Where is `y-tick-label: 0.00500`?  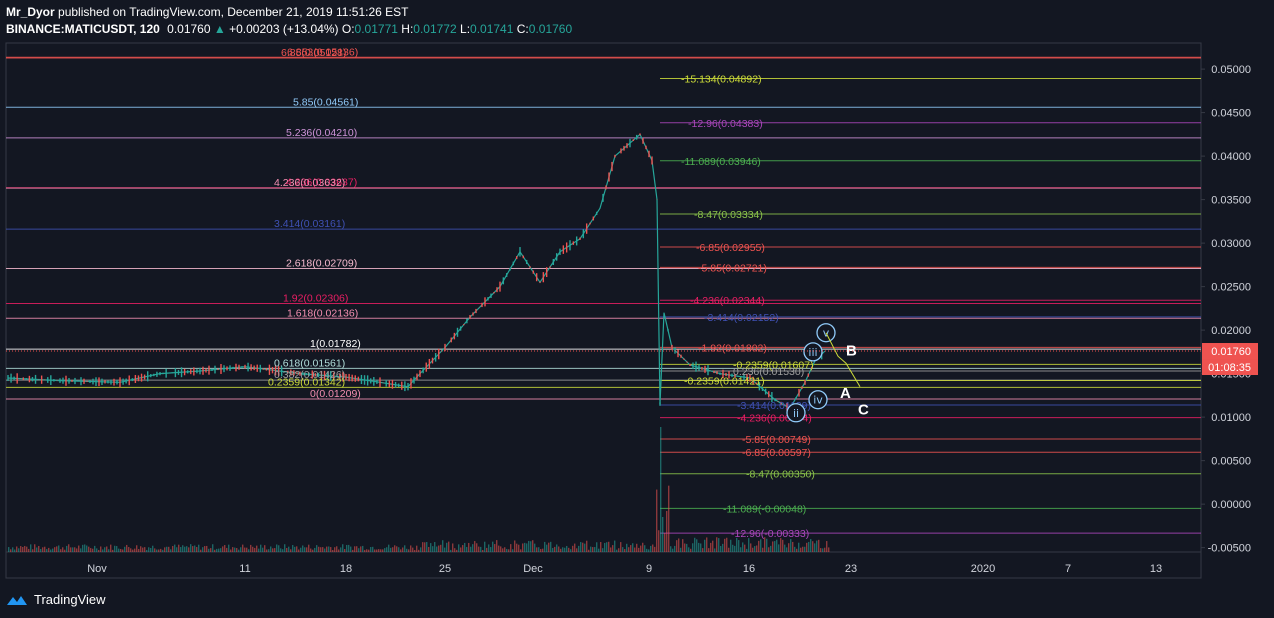 y-tick-label: 0.00500 is located at coordinates (1231, 462).